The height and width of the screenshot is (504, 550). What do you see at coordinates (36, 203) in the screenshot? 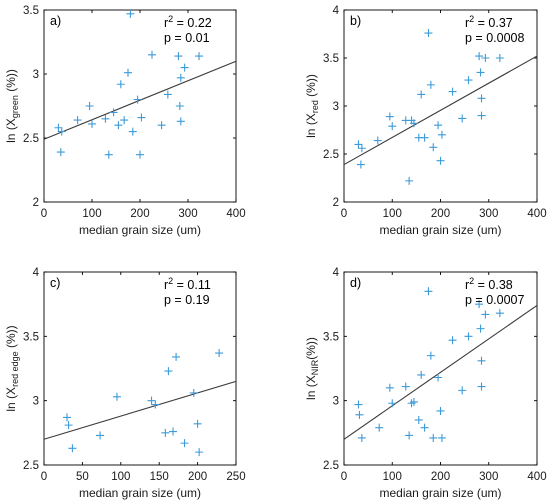
I see `y-tick-label: 2` at bounding box center [36, 203].